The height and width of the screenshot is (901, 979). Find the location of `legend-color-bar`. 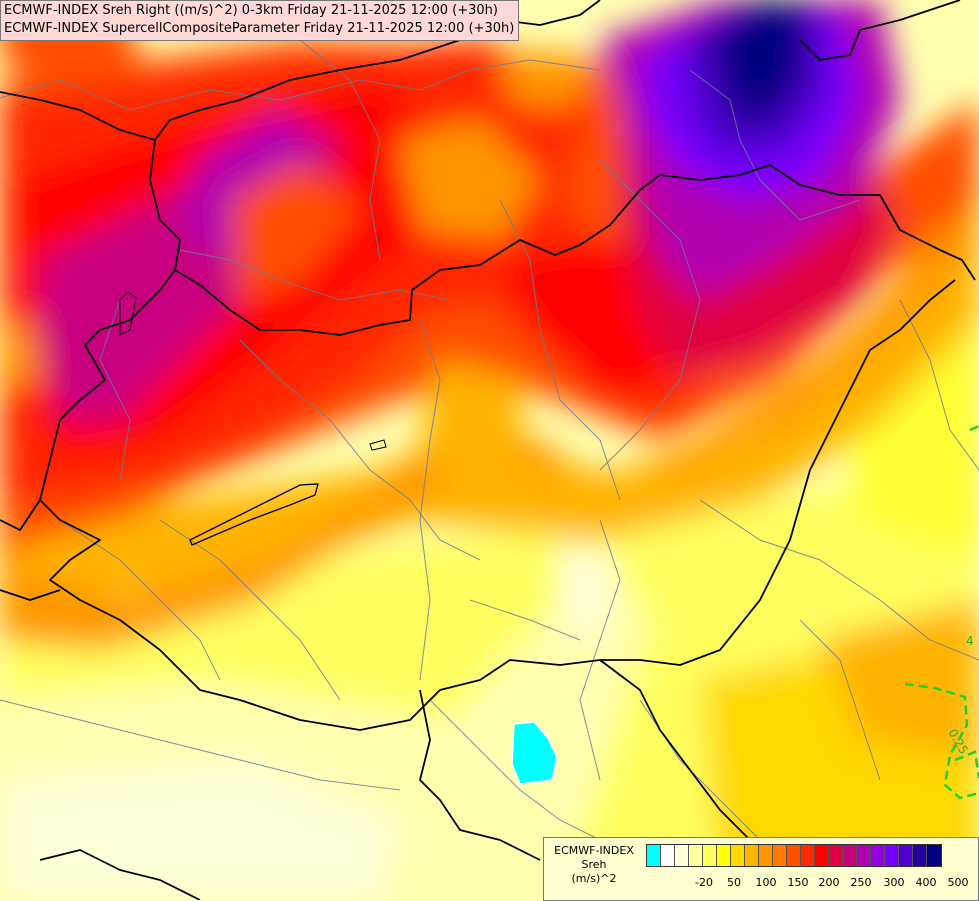

legend-color-bar is located at coordinates (794, 855).